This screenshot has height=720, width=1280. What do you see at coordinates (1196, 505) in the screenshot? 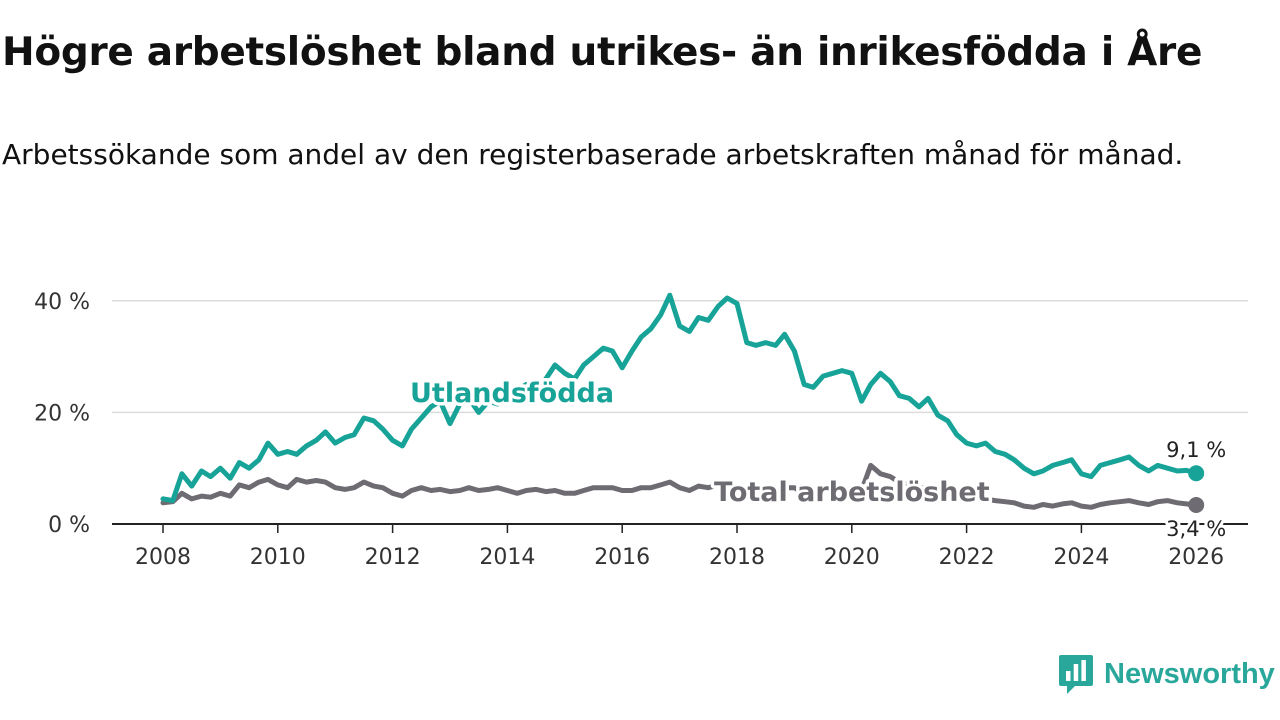
I see `end-point-total` at bounding box center [1196, 505].